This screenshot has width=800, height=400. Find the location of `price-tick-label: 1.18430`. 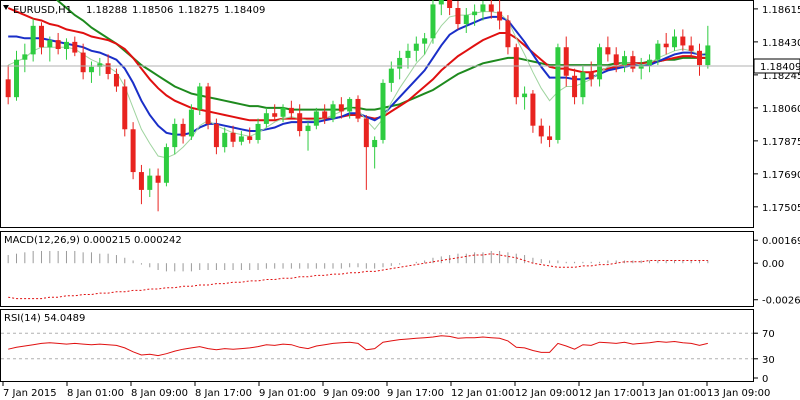

price-tick-label: 1.18430 is located at coordinates (781, 43).